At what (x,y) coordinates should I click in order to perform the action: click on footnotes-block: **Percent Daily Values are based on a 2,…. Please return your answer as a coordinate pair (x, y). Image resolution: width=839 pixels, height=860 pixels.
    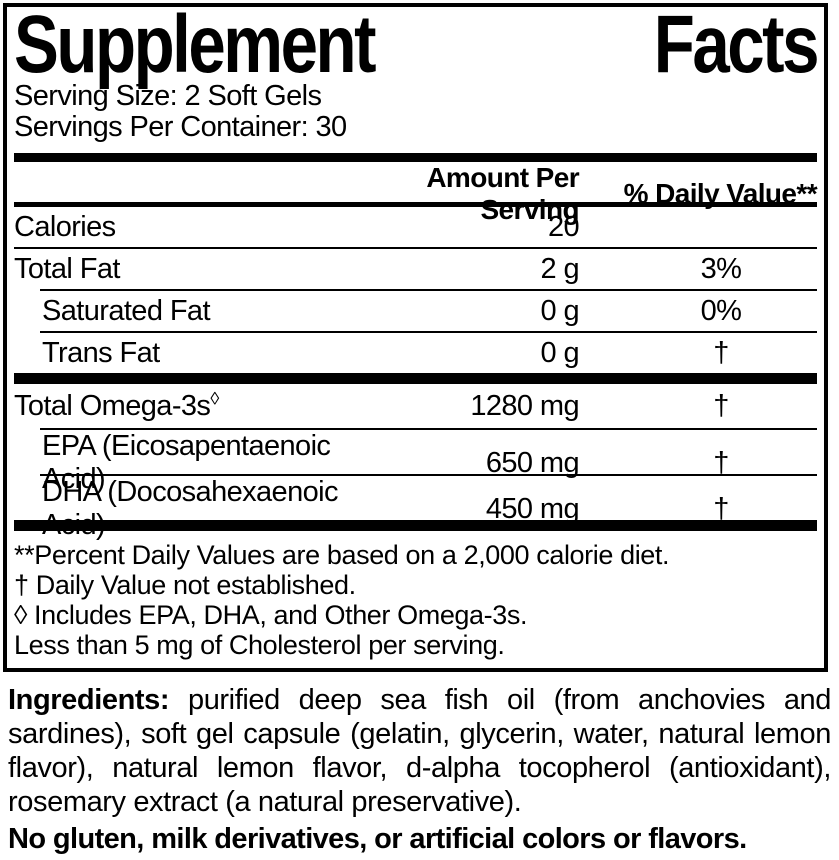
    Looking at the image, I should click on (415, 595).